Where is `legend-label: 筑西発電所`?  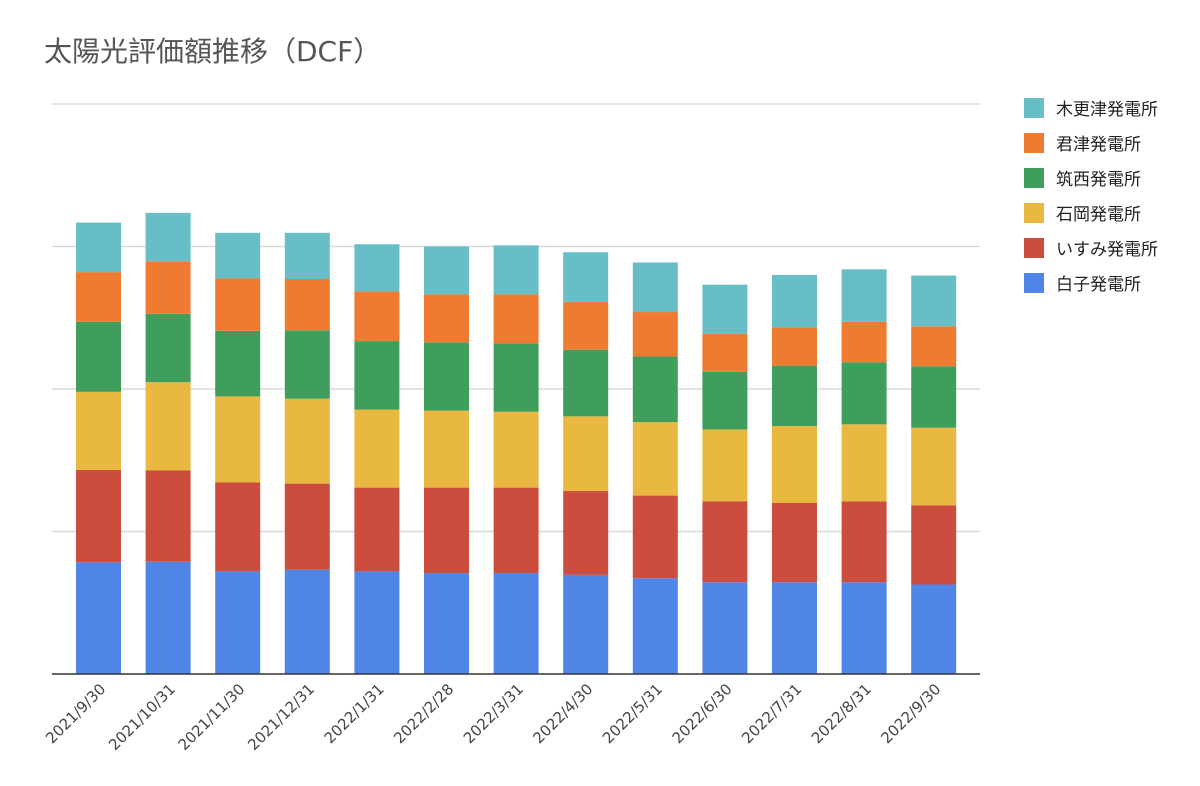 legend-label: 筑西発電所 is located at coordinates (1098, 180).